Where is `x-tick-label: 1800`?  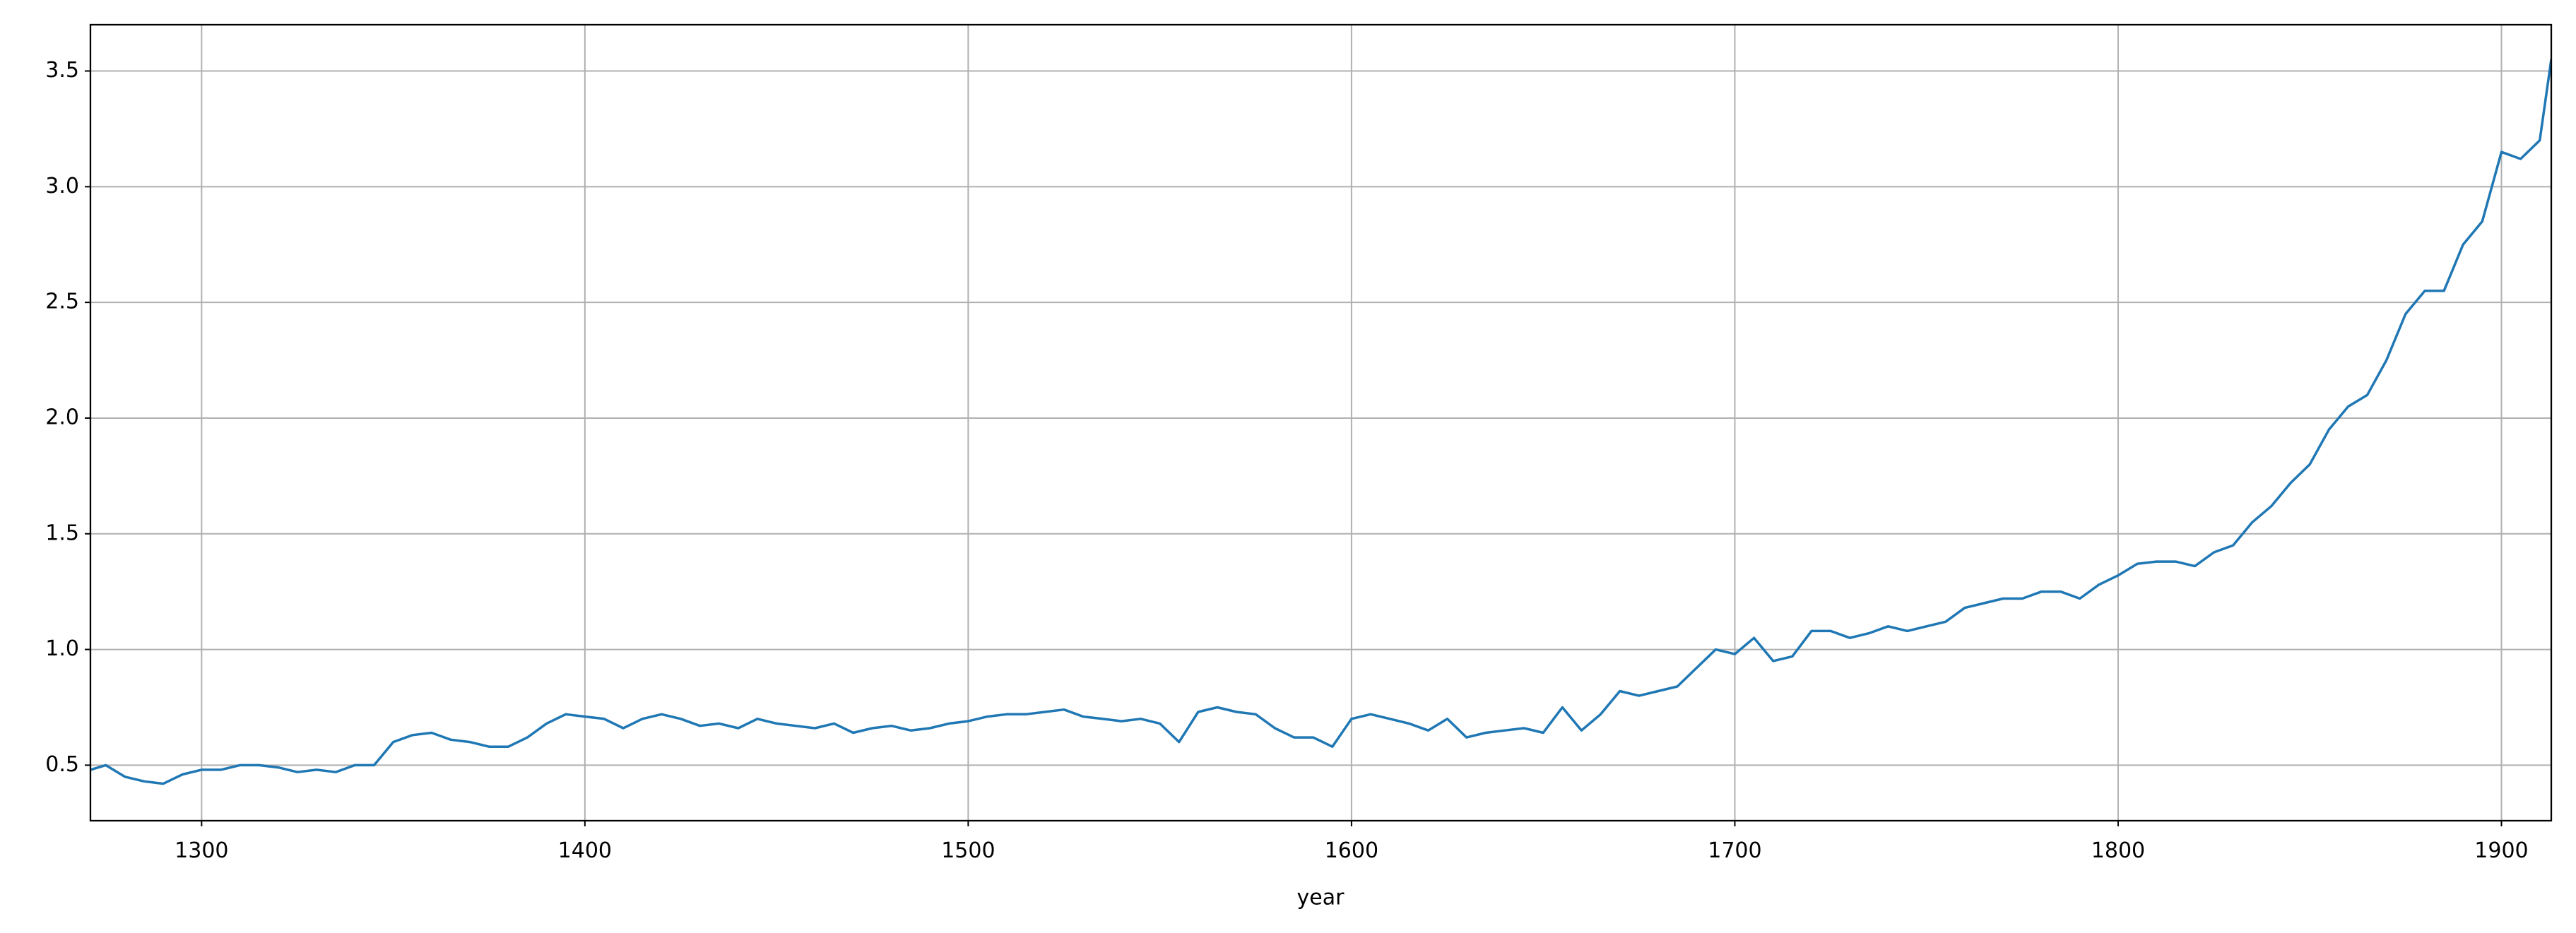
x-tick-label: 1800 is located at coordinates (2118, 850).